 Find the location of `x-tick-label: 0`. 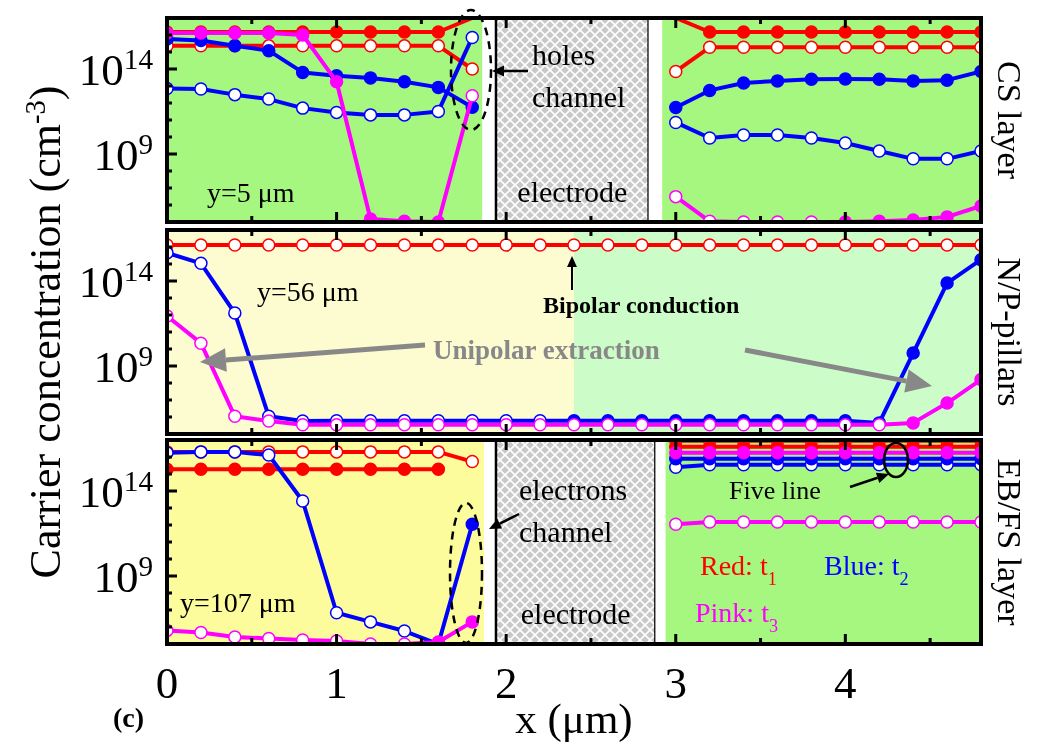

x-tick-label: 0 is located at coordinates (167, 683).